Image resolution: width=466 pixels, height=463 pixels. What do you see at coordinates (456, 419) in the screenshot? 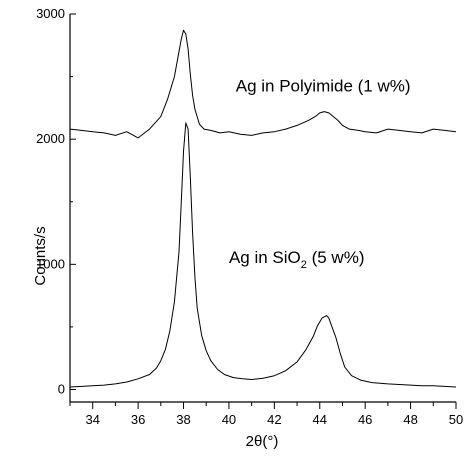
I see `x-tick-label: 50` at bounding box center [456, 419].